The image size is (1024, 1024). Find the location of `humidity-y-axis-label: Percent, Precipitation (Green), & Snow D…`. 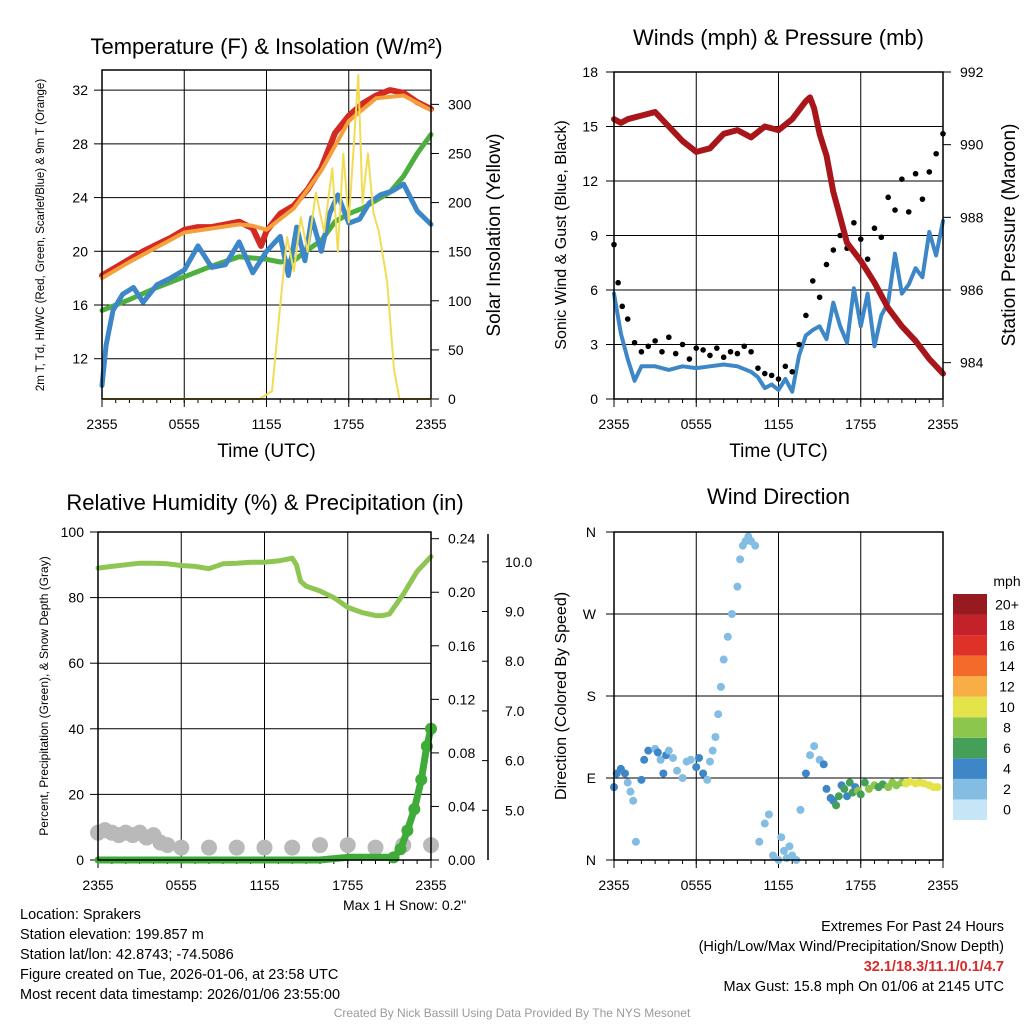

humidity-y-axis-label: Percent, Precipitation (Green), & Snow D… is located at coordinates (44, 695).